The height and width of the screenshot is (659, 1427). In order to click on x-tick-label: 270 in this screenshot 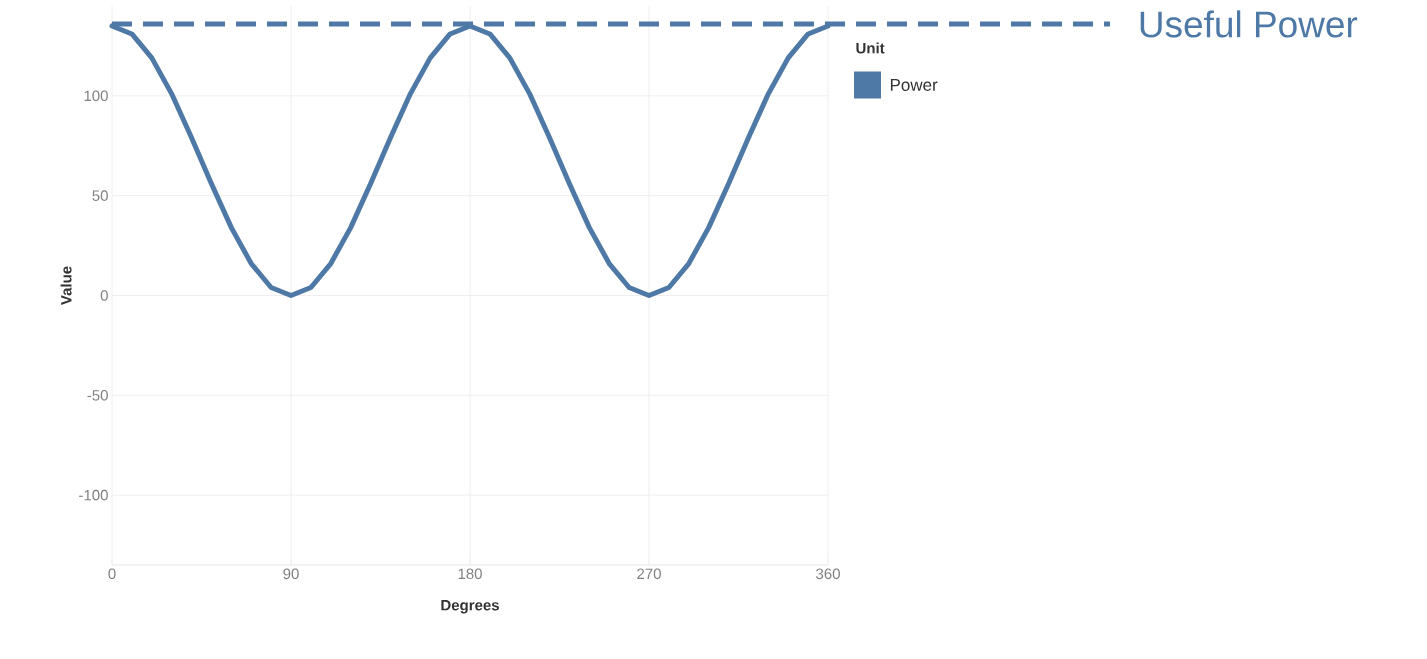, I will do `click(649, 574)`.